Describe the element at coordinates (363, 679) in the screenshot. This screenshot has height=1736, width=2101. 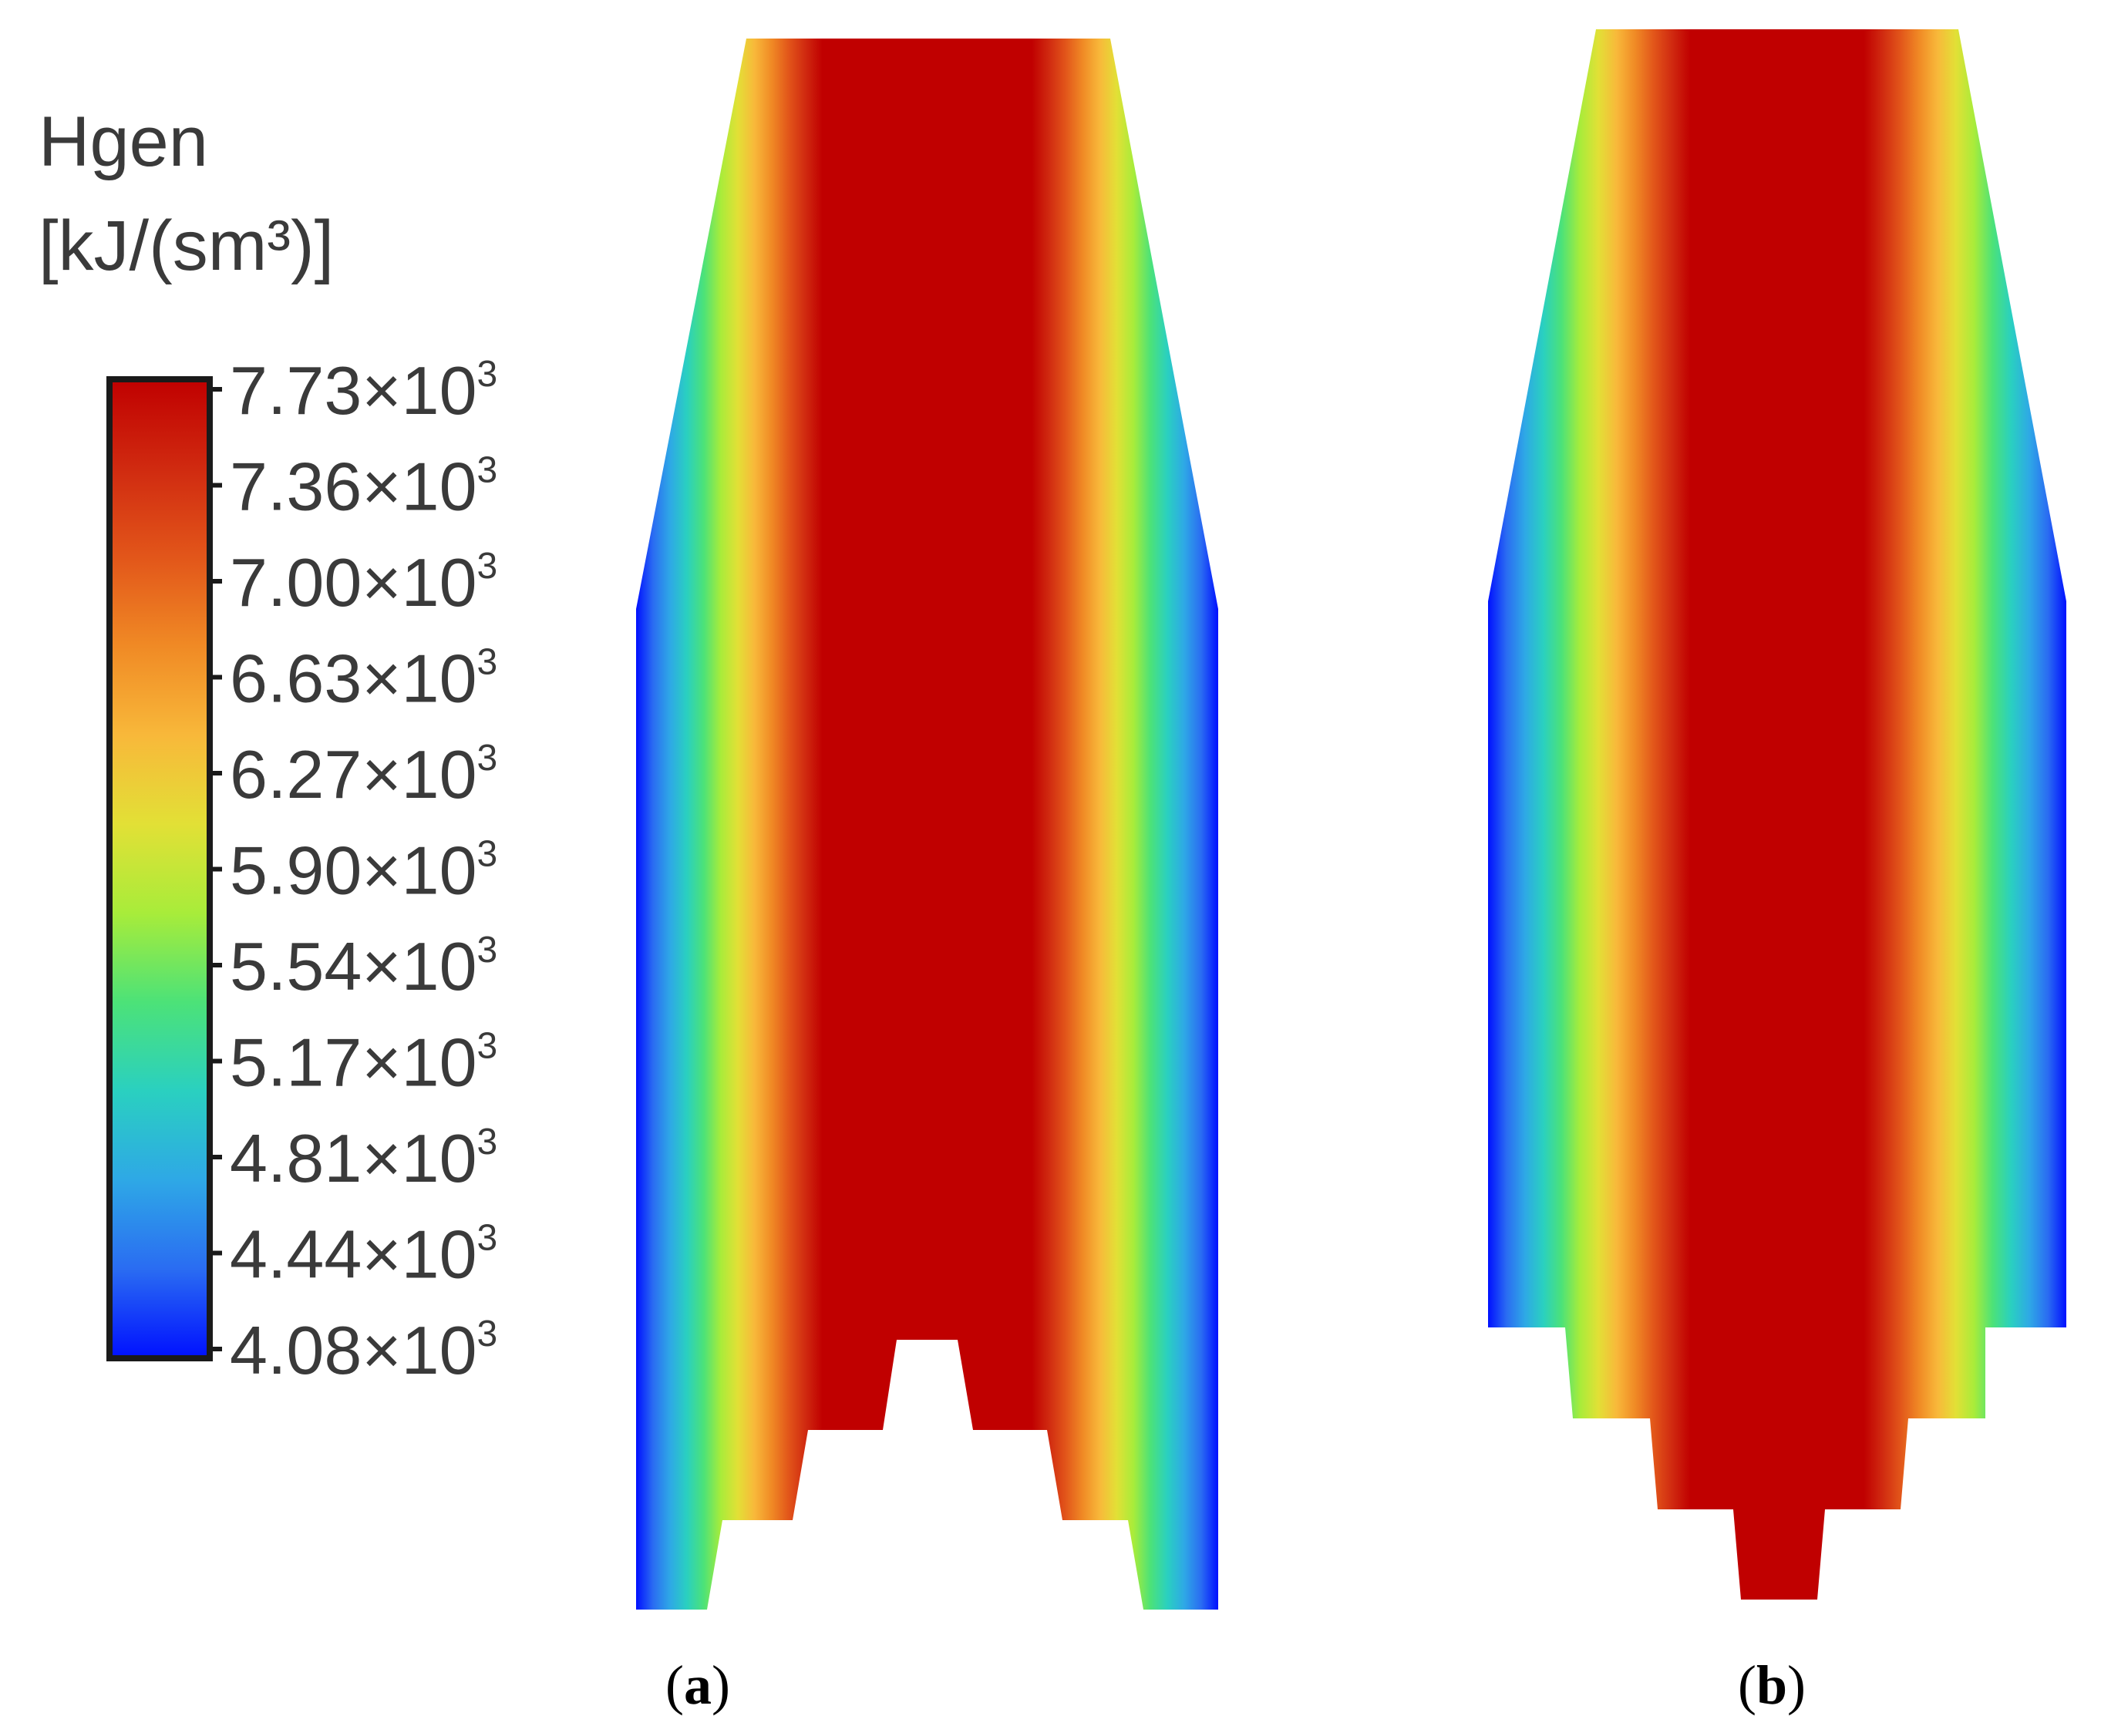
I see `legend-tick-label: 6.63×103` at that location.